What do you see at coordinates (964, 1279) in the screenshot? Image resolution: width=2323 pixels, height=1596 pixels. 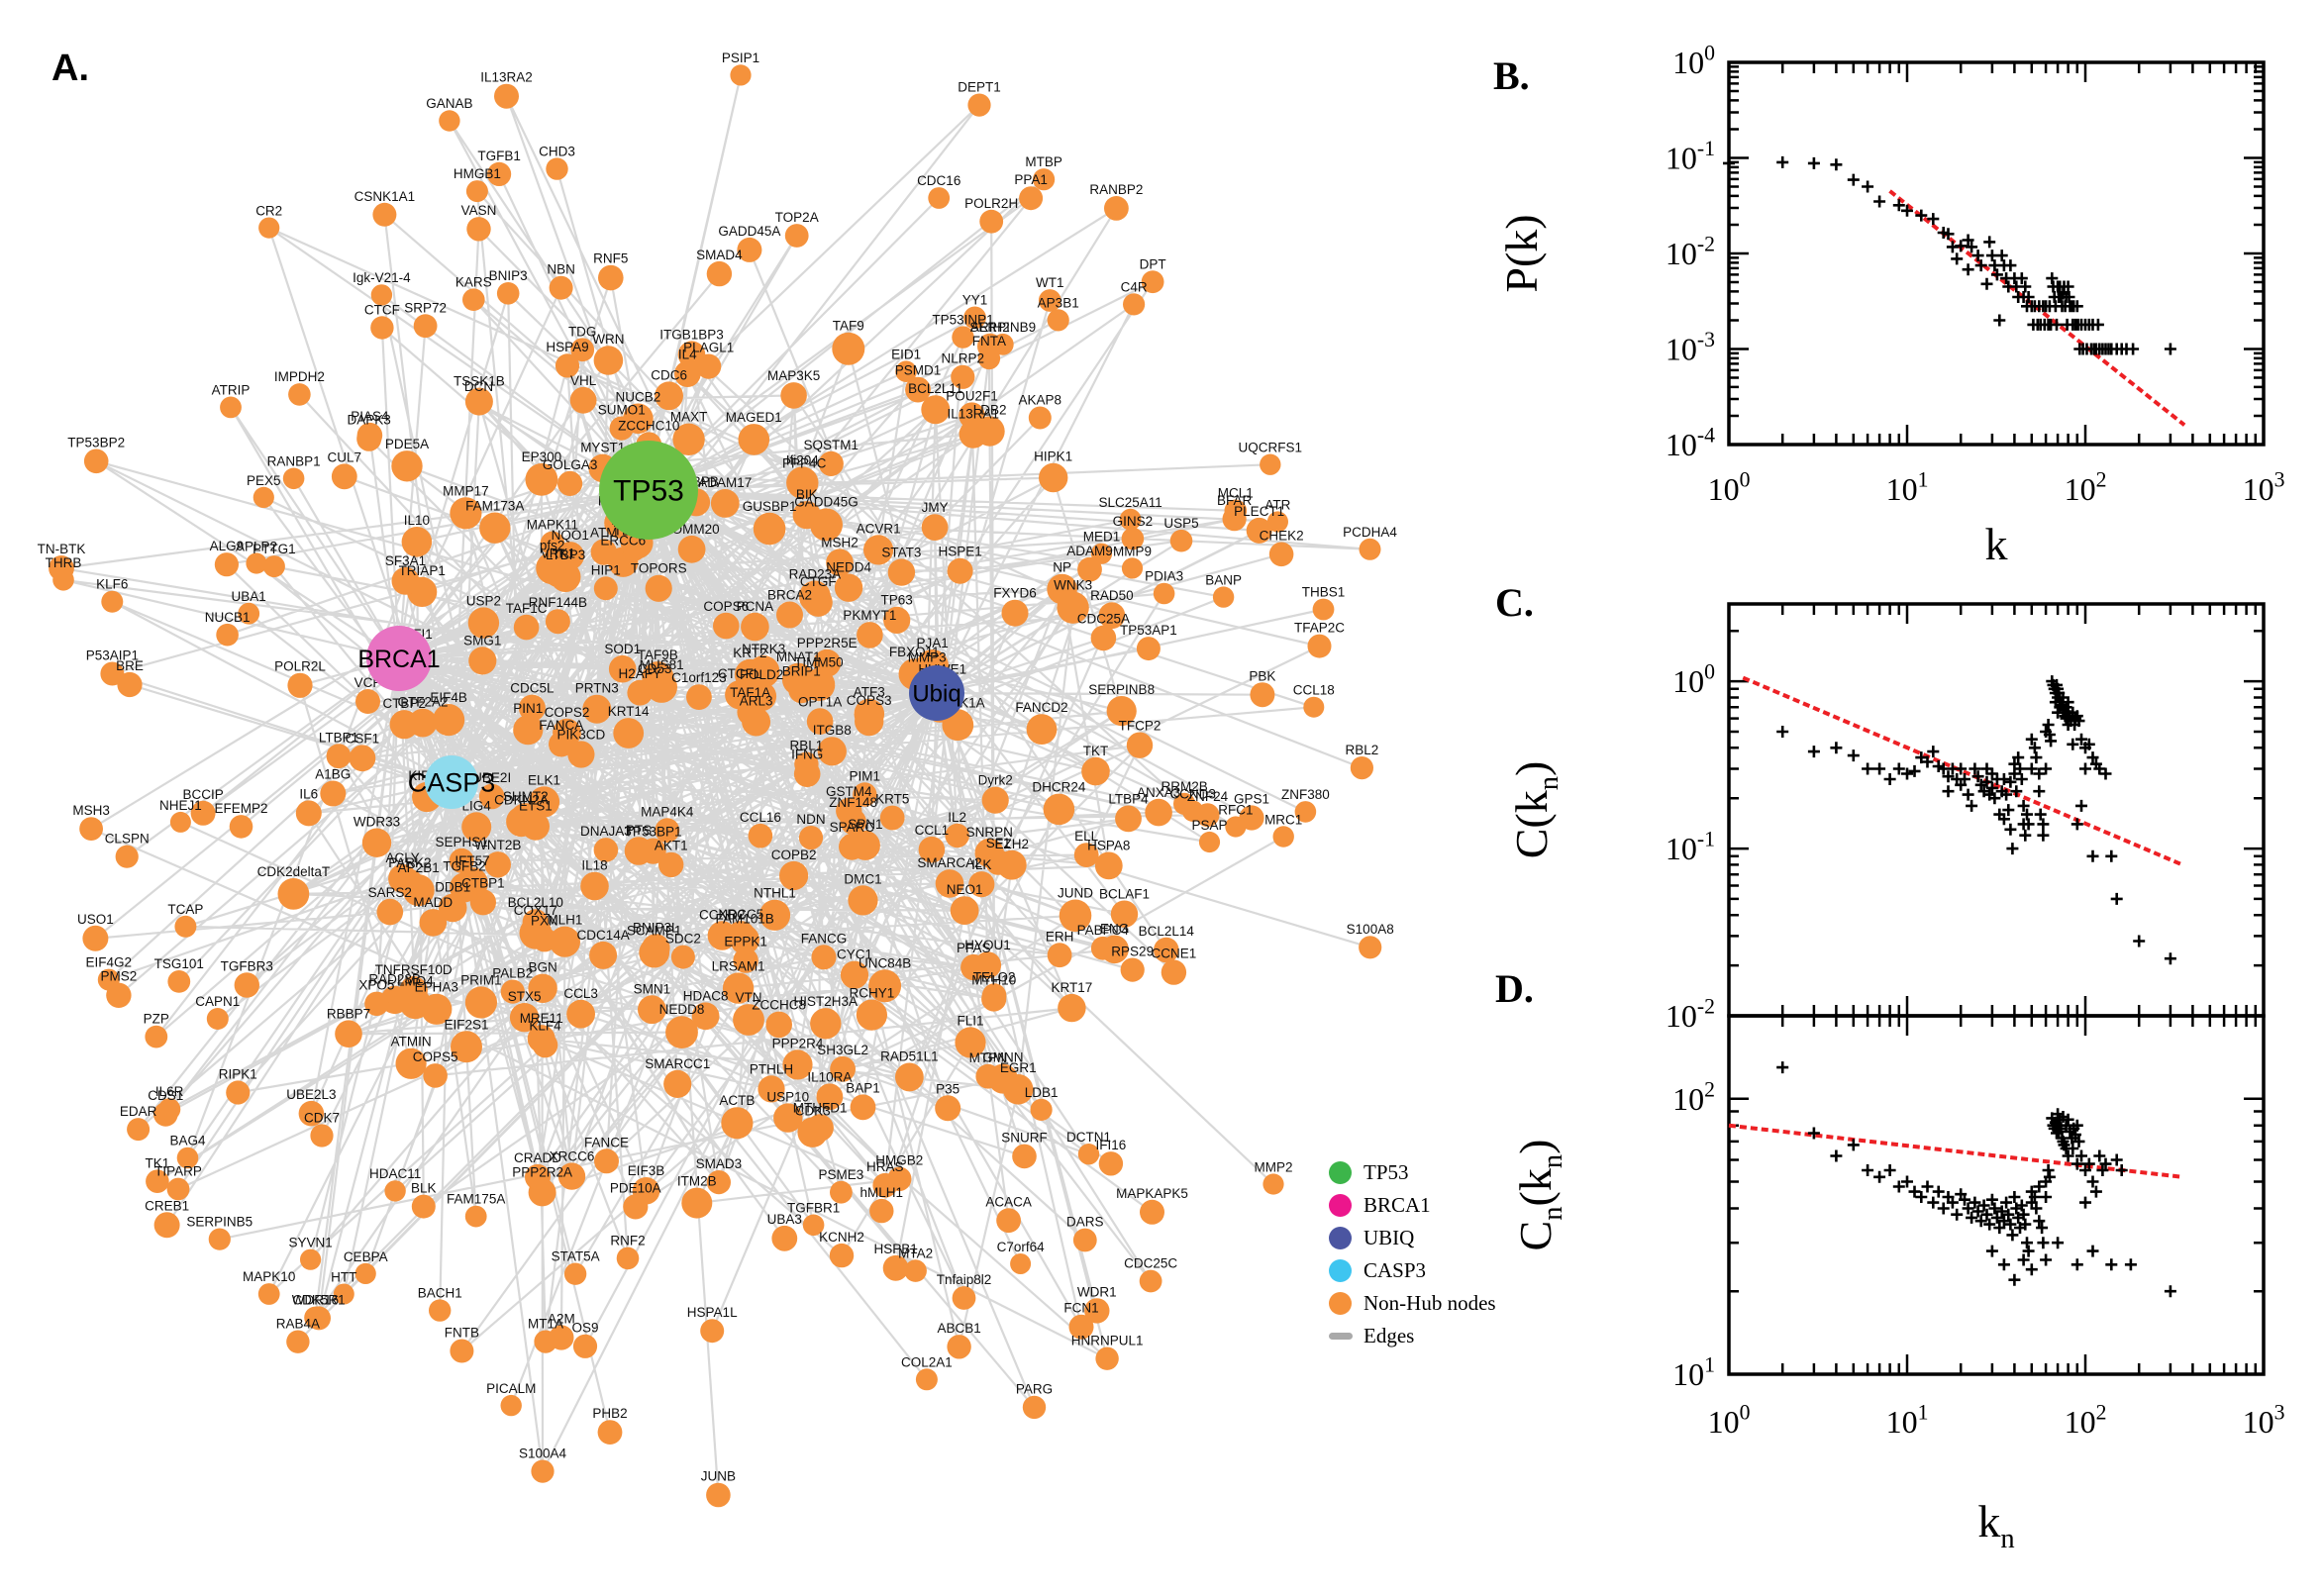 I see `network-node-label: Tnfaip8l2` at bounding box center [964, 1279].